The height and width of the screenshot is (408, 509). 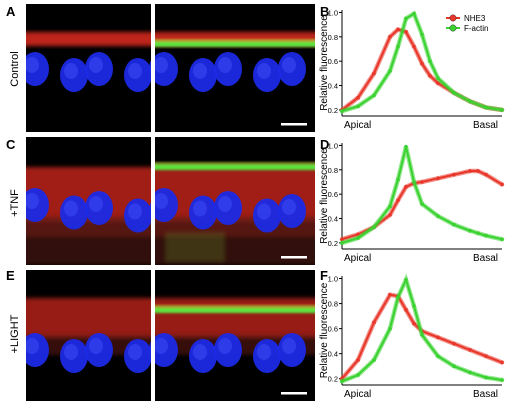 What do you see at coordinates (475, 18) in the screenshot?
I see `legend-label-nhe3: NHE3` at bounding box center [475, 18].